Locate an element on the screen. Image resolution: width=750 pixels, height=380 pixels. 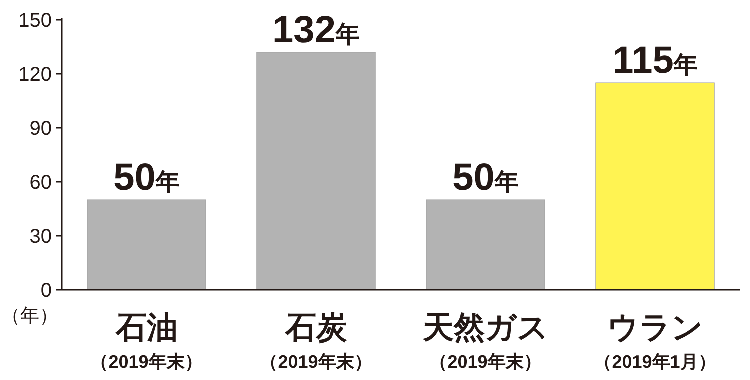
x-tick-label: ウラン（2019年1月） is located at coordinates (655, 341).